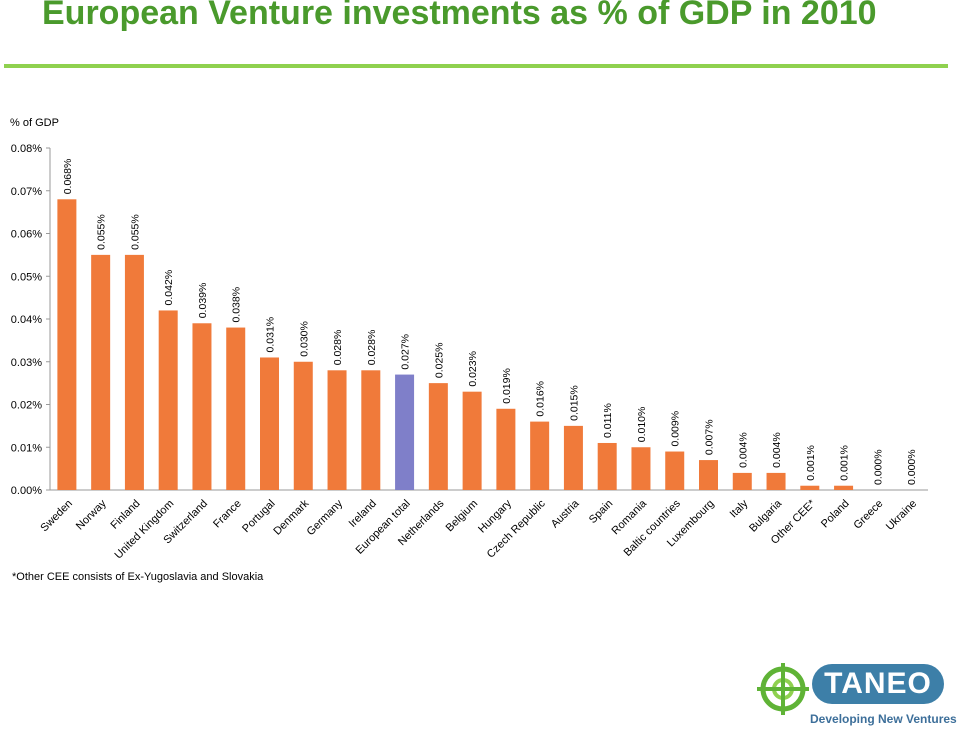 The image size is (960, 730). What do you see at coordinates (516, 528) in the screenshot?
I see `x-tick-label: Czech Republic` at bounding box center [516, 528].